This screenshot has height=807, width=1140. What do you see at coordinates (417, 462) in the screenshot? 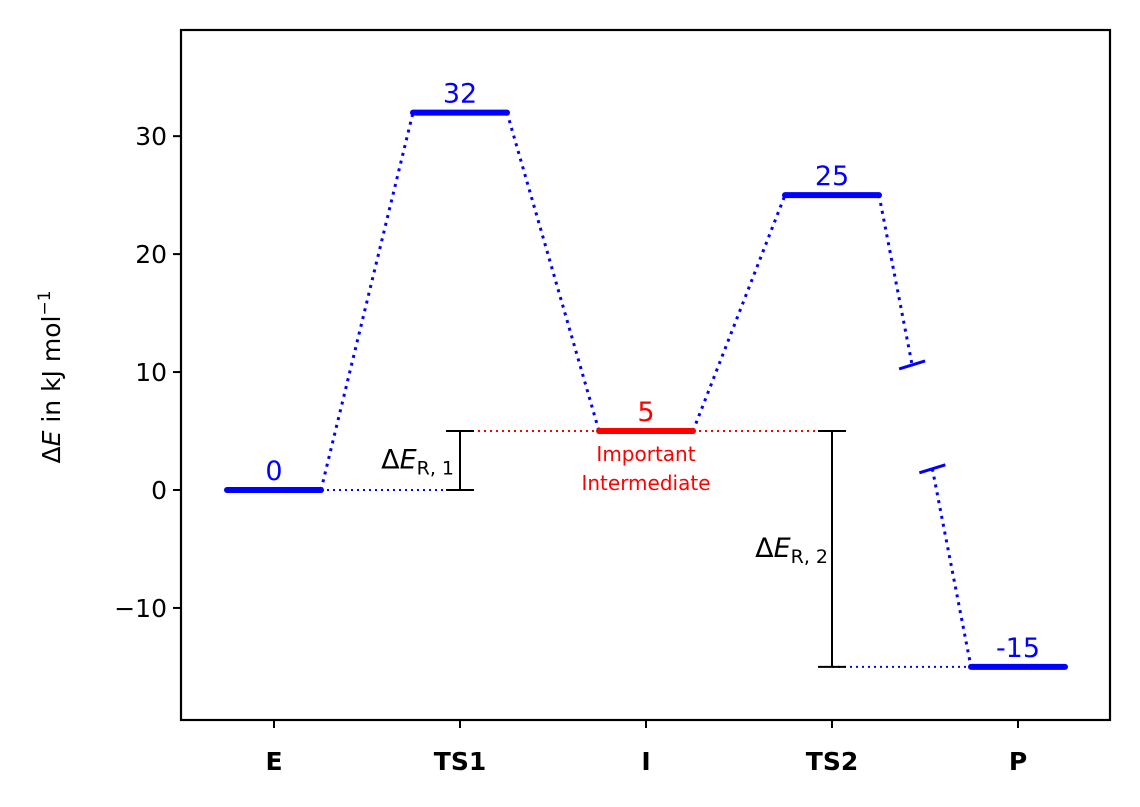
I see `reaction-energy-label: ΔER, 1` at bounding box center [417, 462].